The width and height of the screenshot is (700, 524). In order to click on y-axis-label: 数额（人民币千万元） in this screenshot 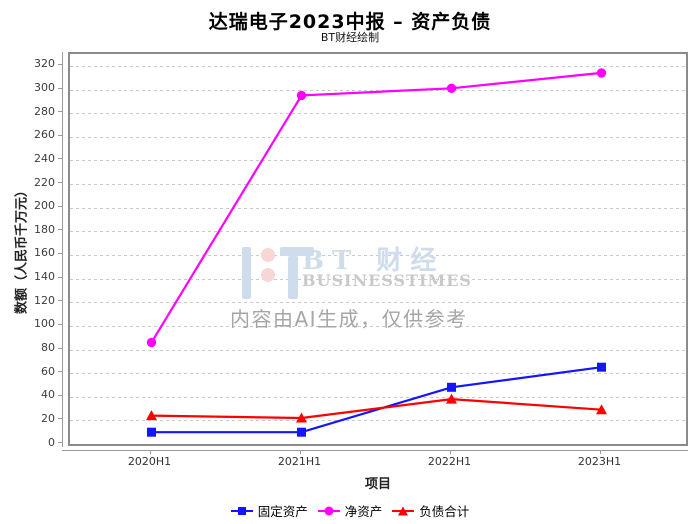, I will do `click(22, 249)`.